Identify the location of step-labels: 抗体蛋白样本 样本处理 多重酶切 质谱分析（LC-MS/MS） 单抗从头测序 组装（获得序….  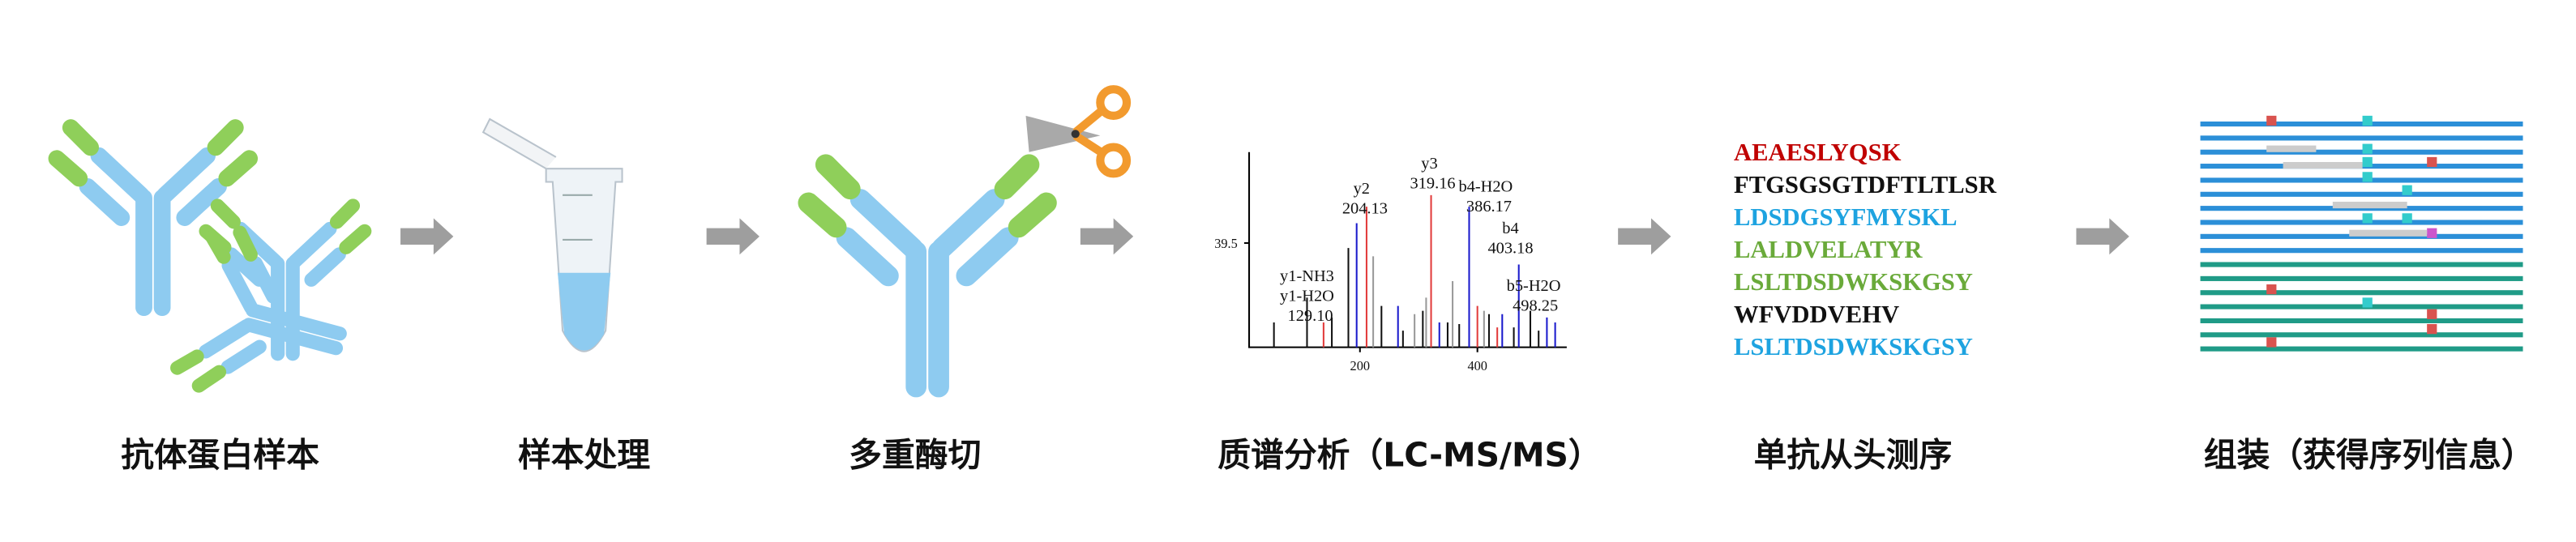
(1327, 456).